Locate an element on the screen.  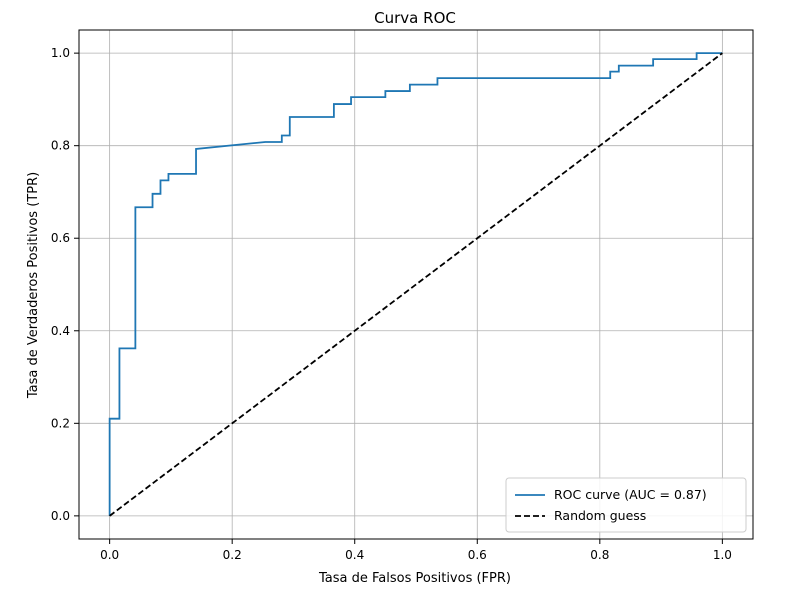
y-tick-label: 0.0 is located at coordinates (60, 516).